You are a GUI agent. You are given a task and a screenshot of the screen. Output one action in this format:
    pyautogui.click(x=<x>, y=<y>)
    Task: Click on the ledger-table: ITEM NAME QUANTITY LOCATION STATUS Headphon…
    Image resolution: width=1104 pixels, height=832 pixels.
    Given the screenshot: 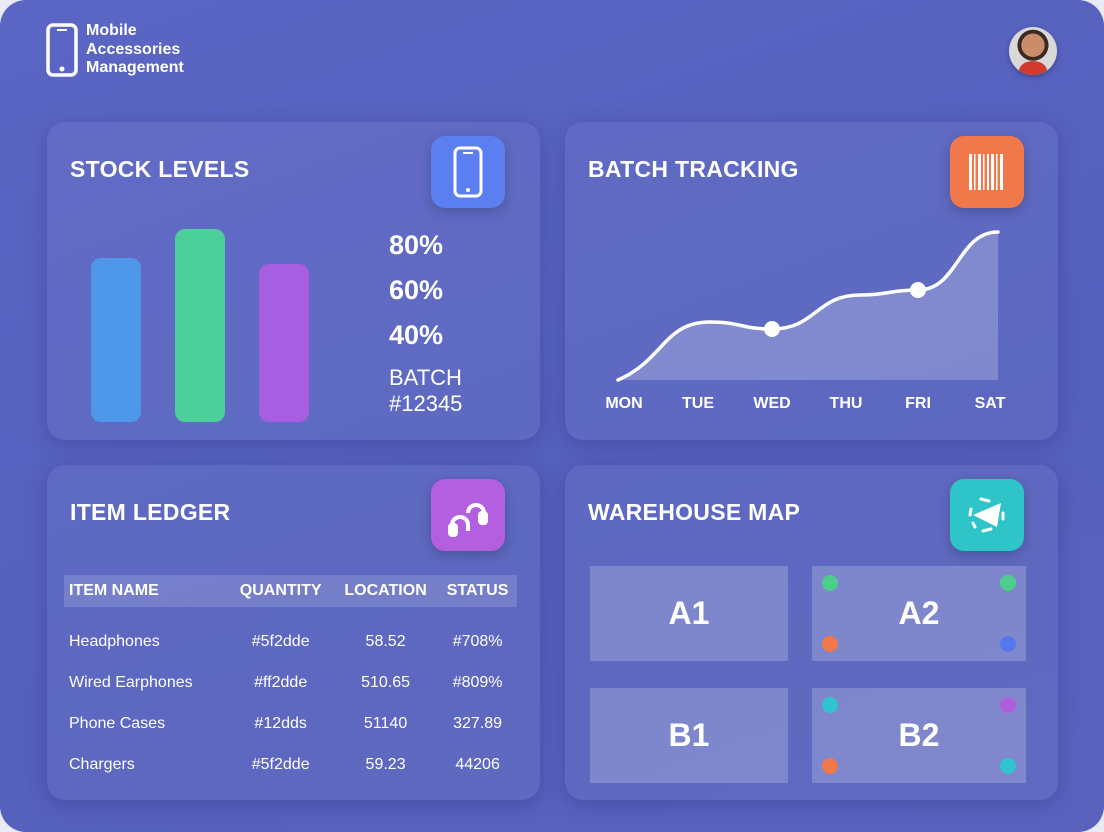 What is the action you would take?
    pyautogui.click(x=290, y=680)
    